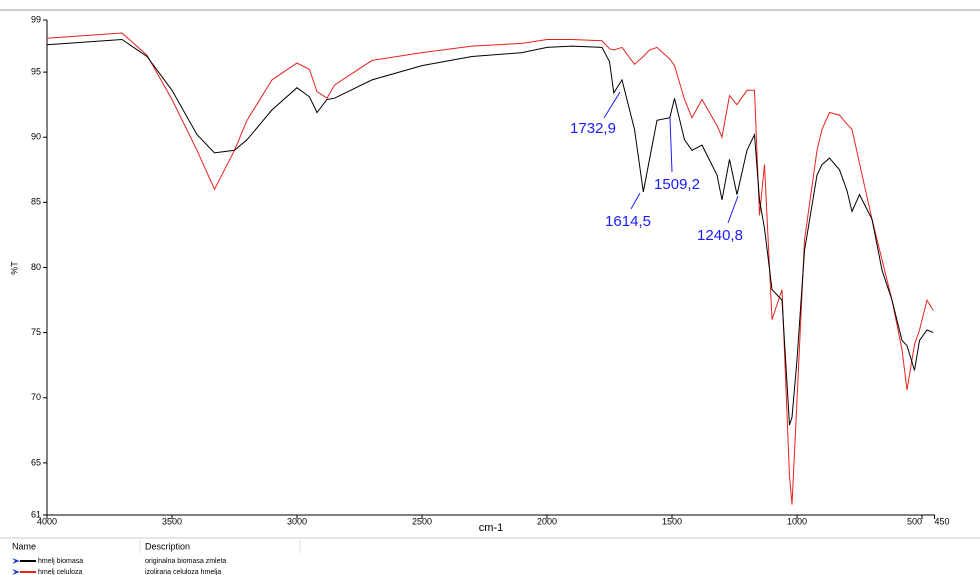 The width and height of the screenshot is (980, 575). Describe the element at coordinates (47, 521) in the screenshot. I see `x-tick-label: 4000` at that location.